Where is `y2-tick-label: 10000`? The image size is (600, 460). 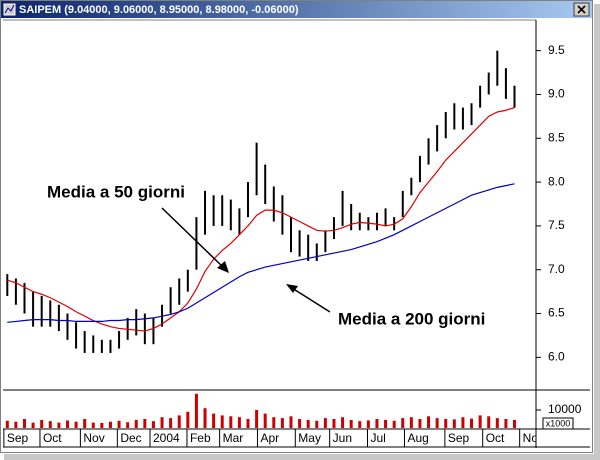
y2-tick-label: 10000 is located at coordinates (565, 409).